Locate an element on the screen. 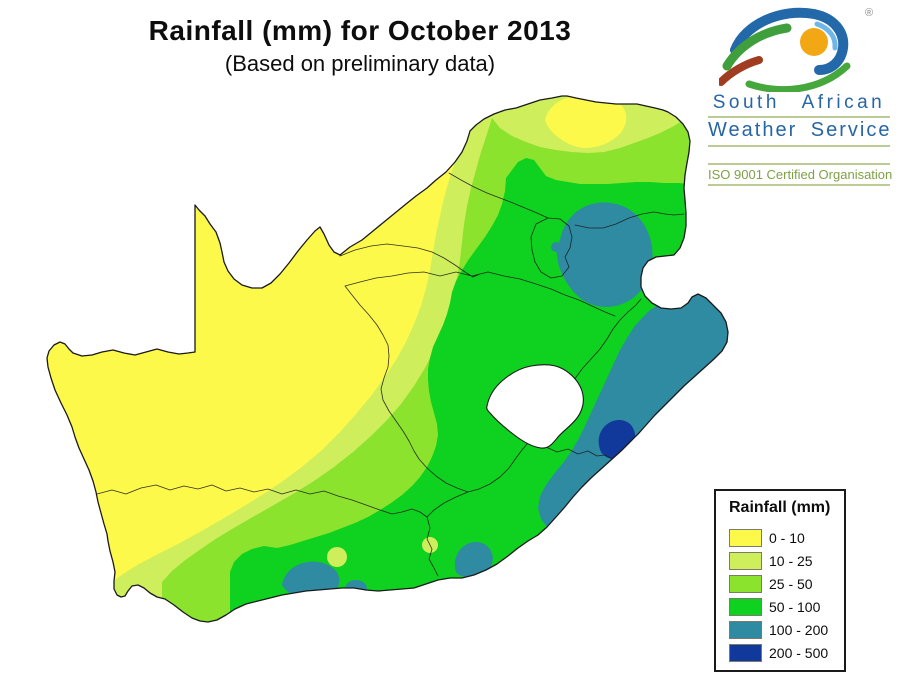 This screenshot has height=695, width=900. legend-row: 200 - 500 is located at coordinates (786, 652).